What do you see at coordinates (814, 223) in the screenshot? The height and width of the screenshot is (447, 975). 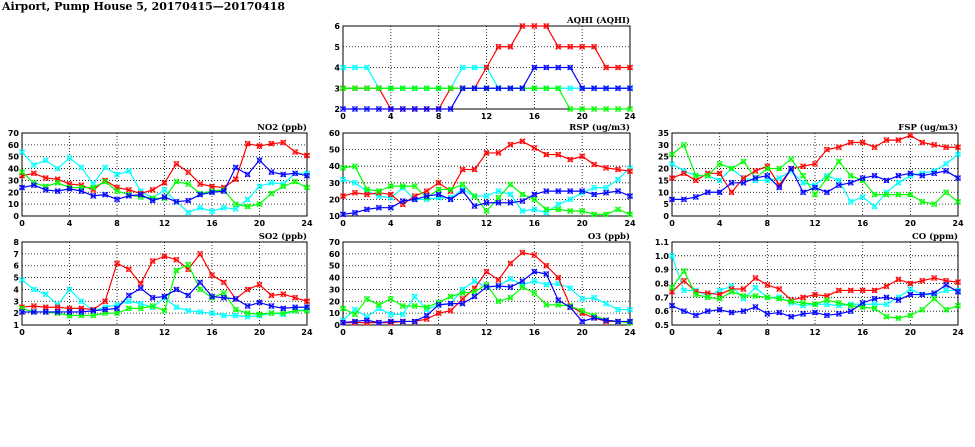 I see `x-tick-label: 12` at bounding box center [814, 223].